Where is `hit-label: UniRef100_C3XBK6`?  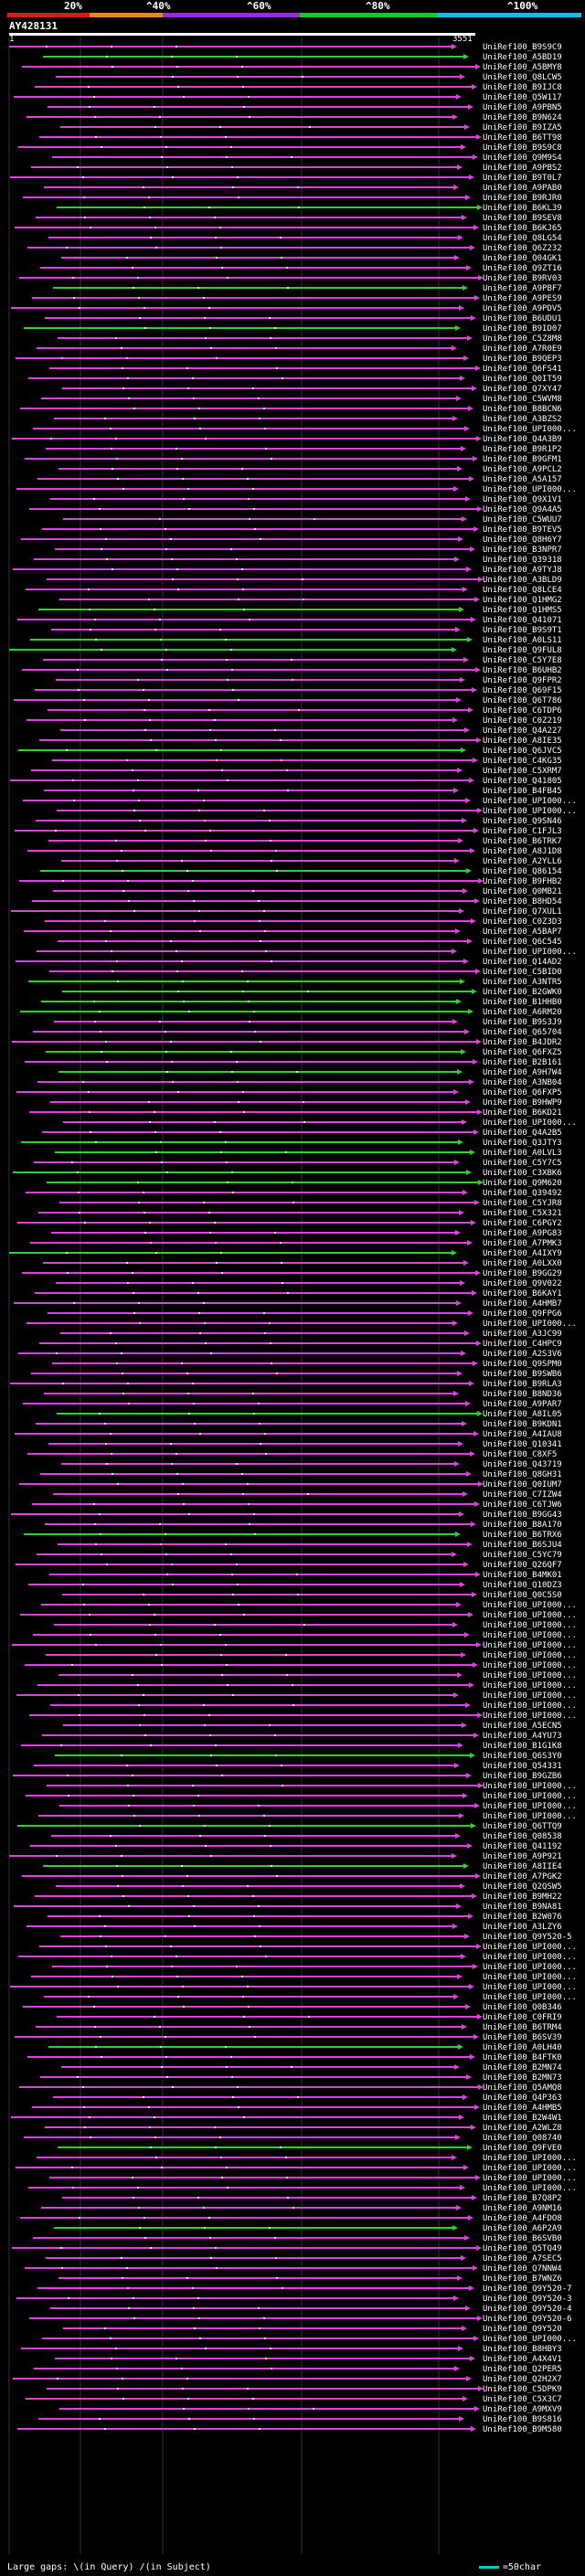
hit-label: UniRef100_C3XBK6 is located at coordinates (522, 1173).